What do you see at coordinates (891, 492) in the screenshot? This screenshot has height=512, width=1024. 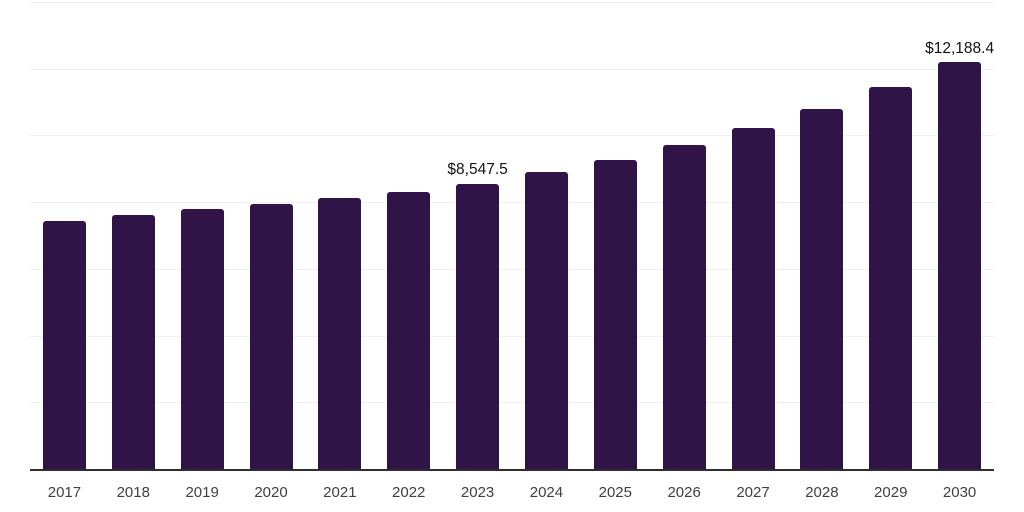 I see `x-tick-label-2029: 2029` at bounding box center [891, 492].